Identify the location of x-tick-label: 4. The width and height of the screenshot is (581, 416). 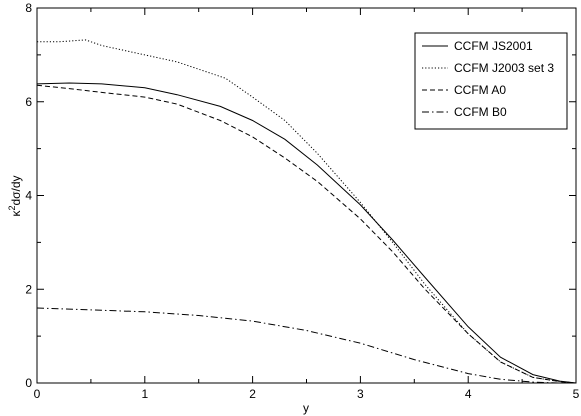
(468, 394).